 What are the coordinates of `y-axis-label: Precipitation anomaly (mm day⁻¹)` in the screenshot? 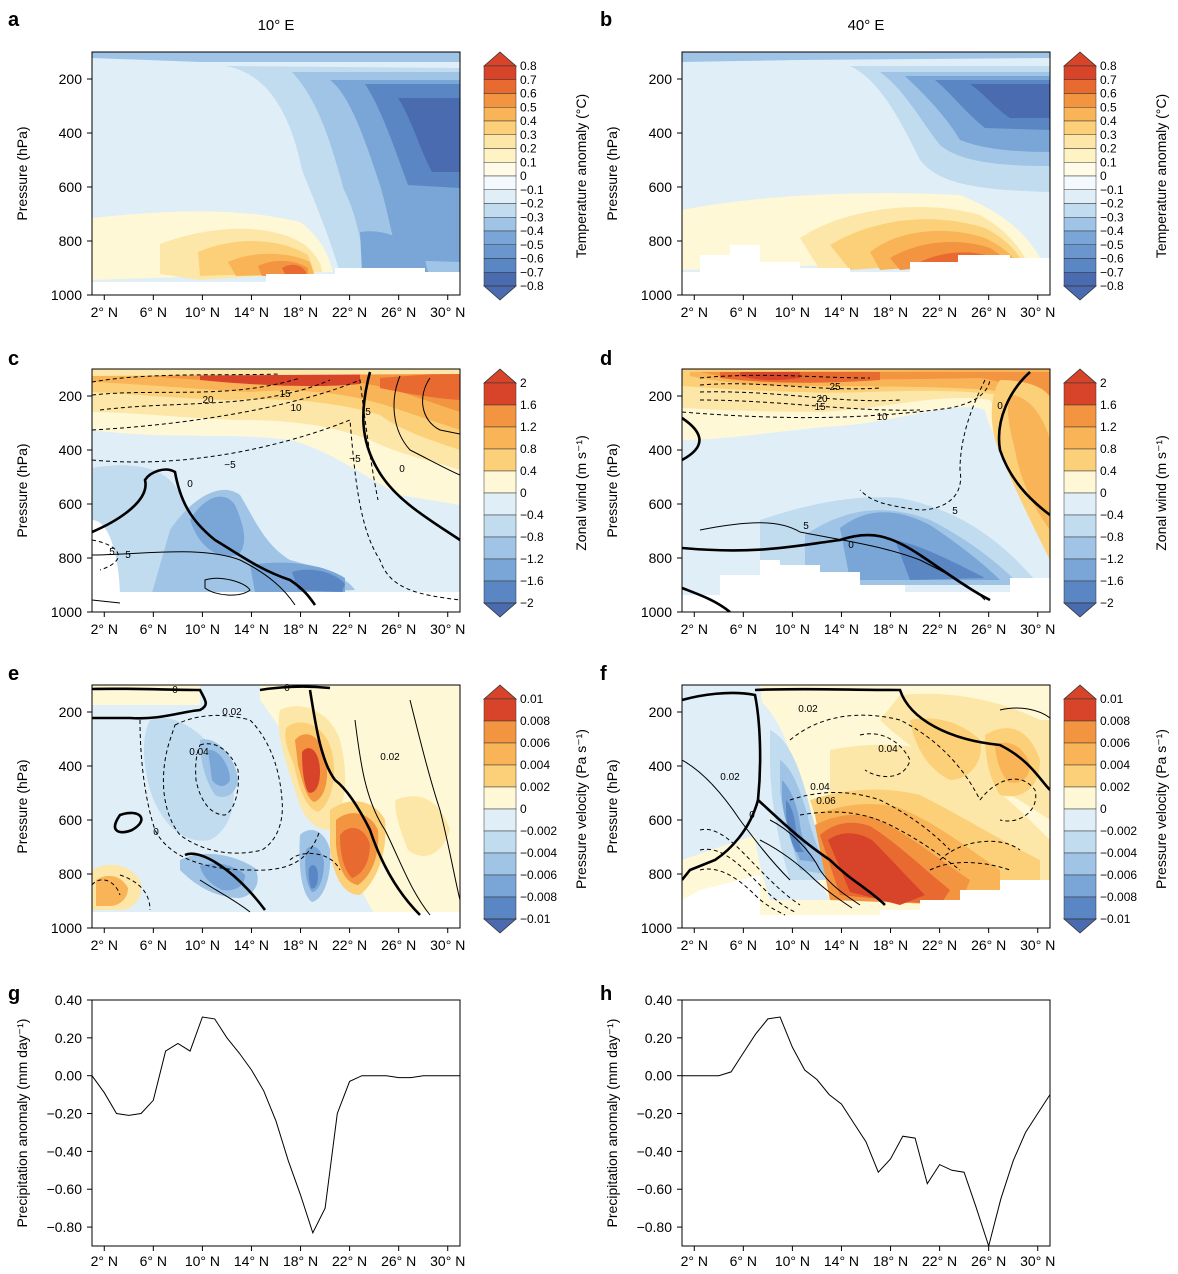 It's located at (612, 1123).